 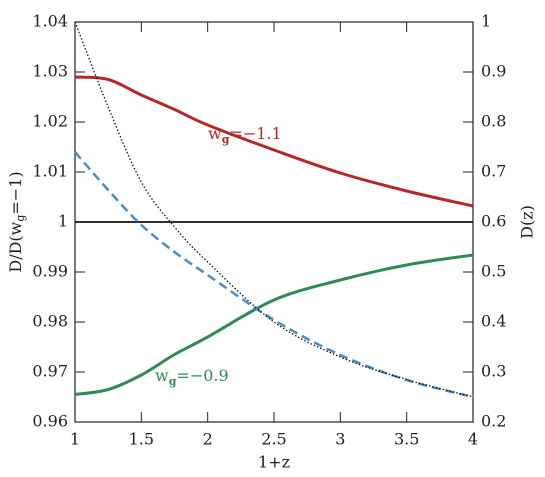 What do you see at coordinates (527, 222) in the screenshot?
I see `y2-axis-label: D(z)` at bounding box center [527, 222].